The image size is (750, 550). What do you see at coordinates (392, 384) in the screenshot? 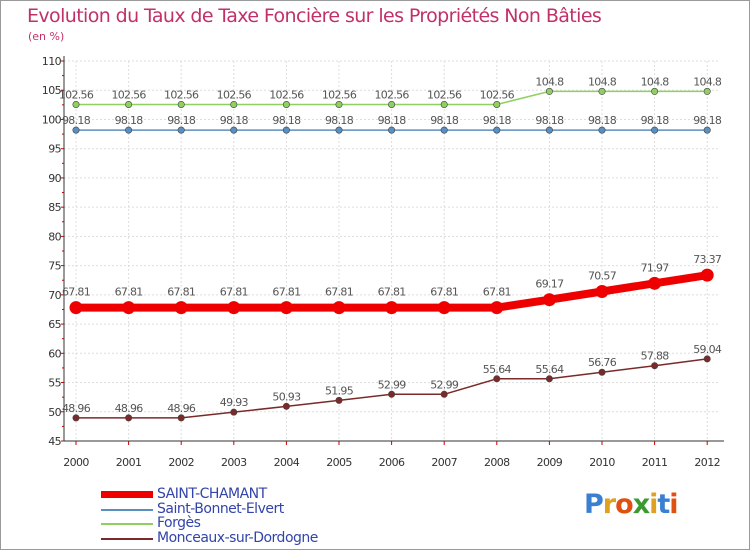
I see `data-label: 52.99` at bounding box center [392, 384].